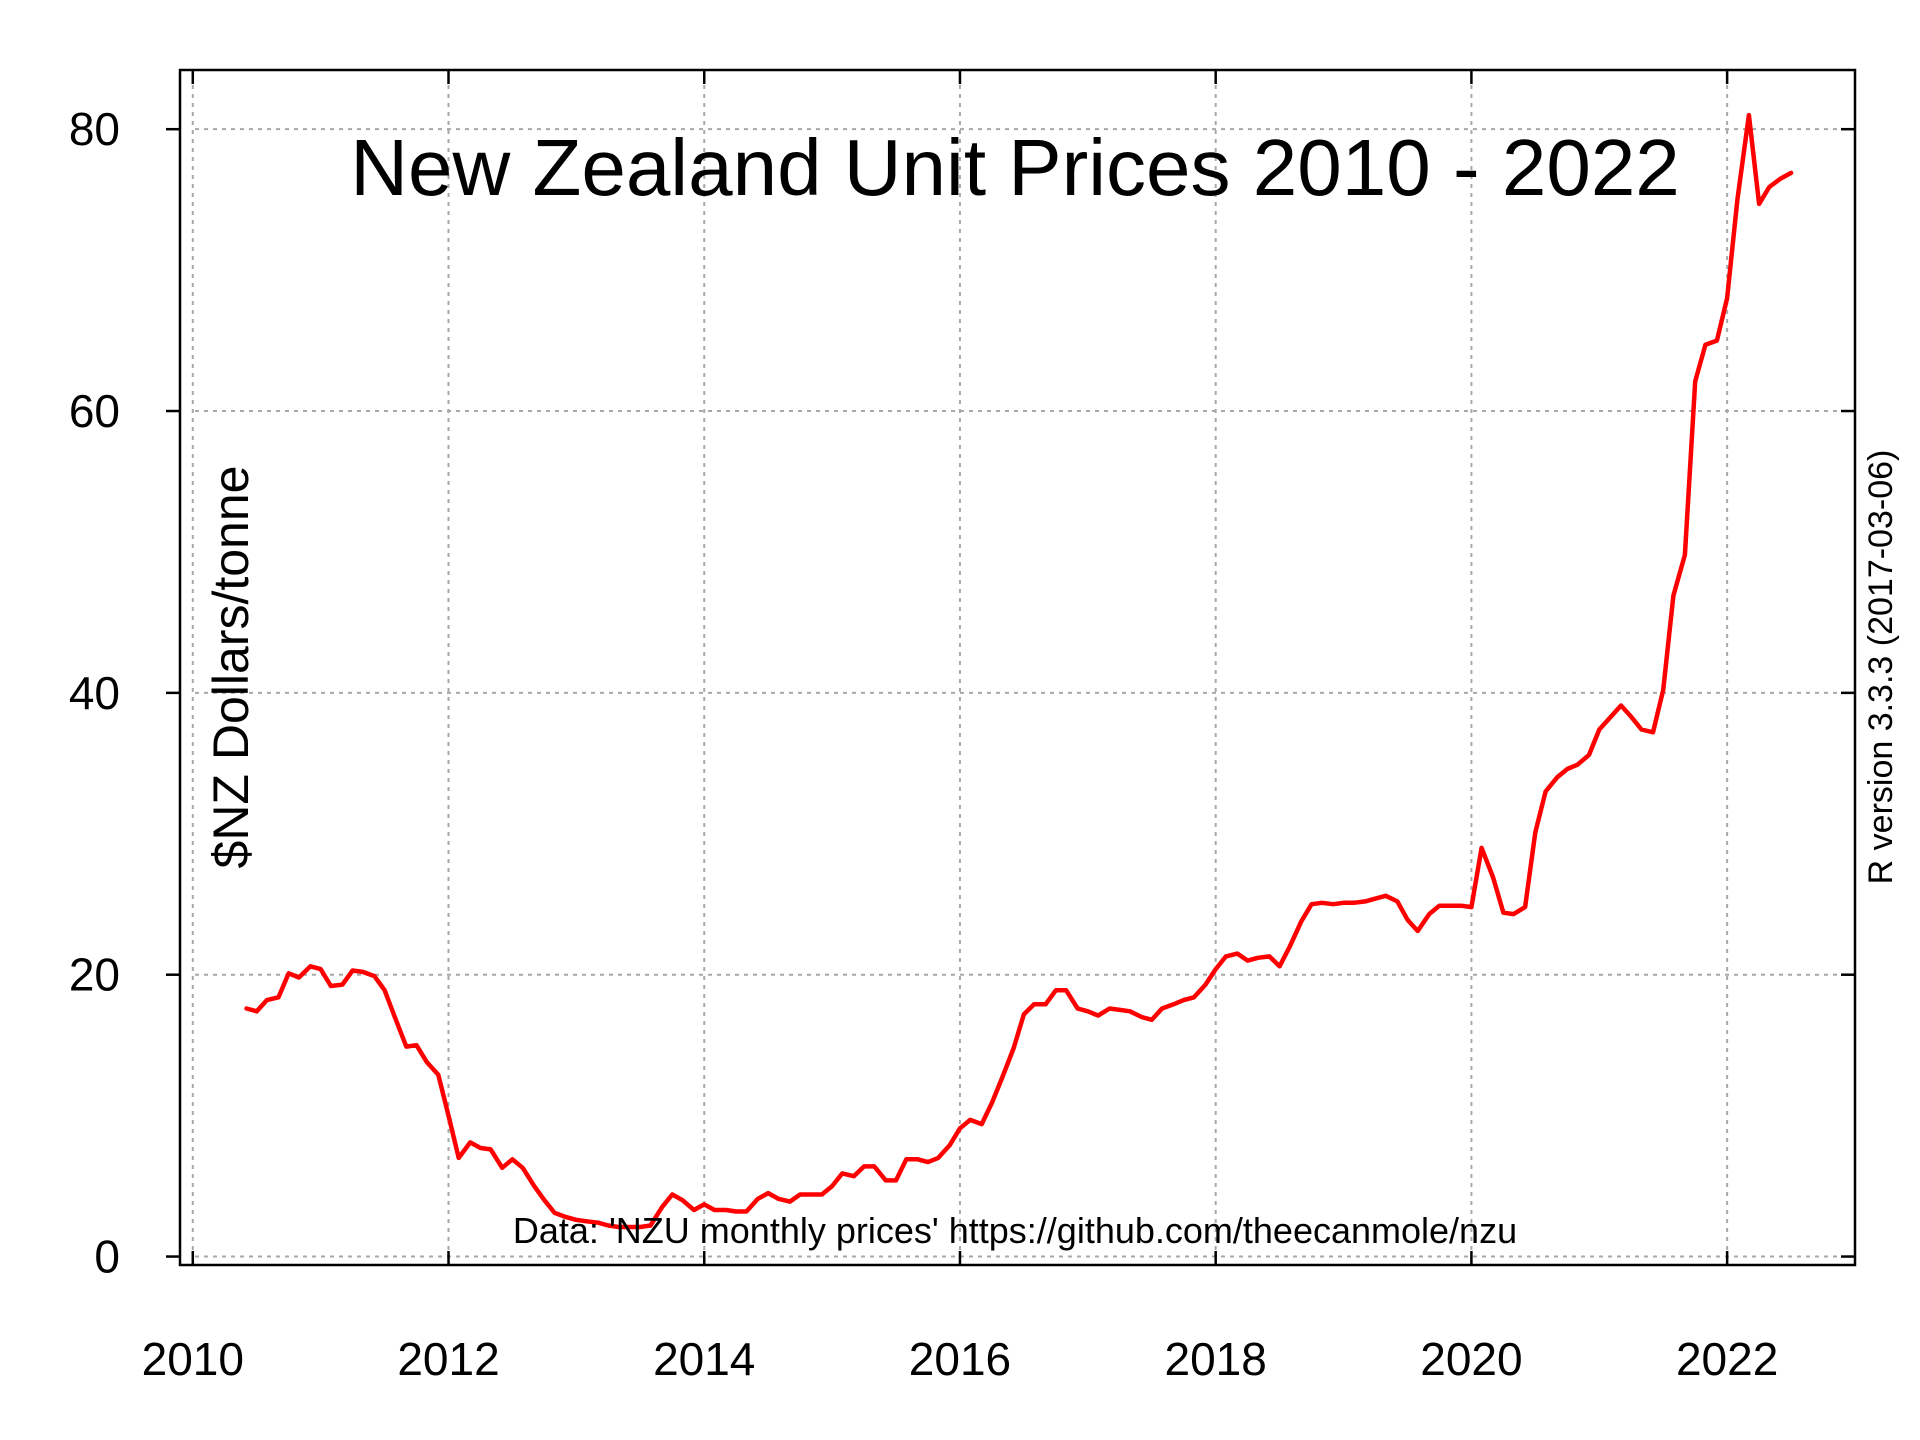  Describe the element at coordinates (94, 975) in the screenshot. I see `y-tick-label: 20` at that location.